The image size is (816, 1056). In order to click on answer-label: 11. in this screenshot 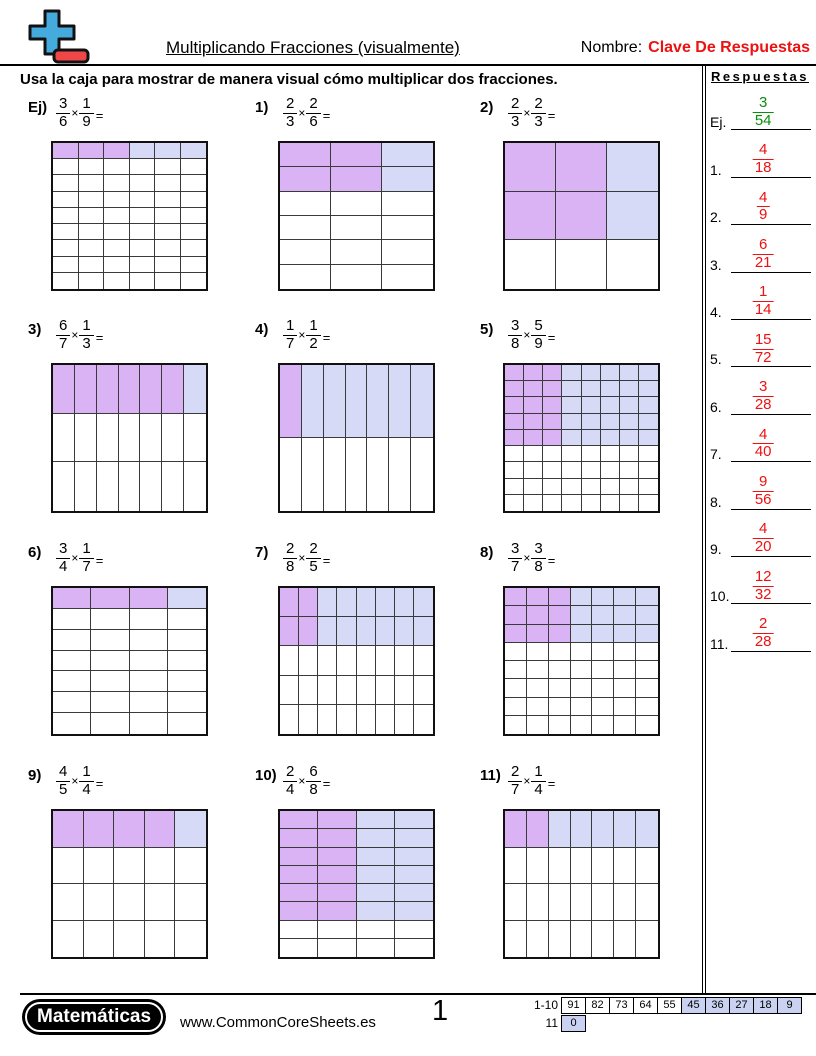, I will do `click(719, 643)`.